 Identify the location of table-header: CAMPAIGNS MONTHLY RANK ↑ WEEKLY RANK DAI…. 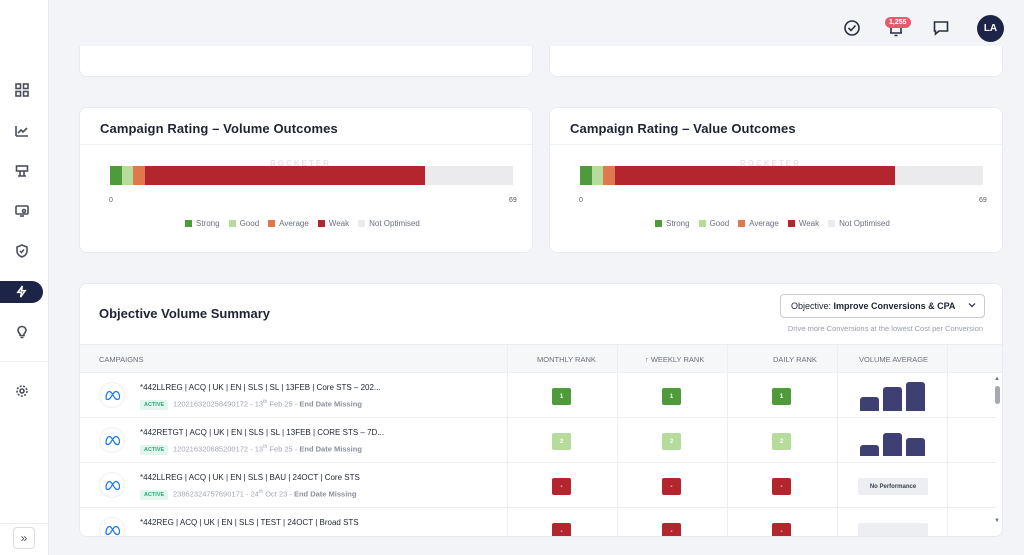
(541, 358).